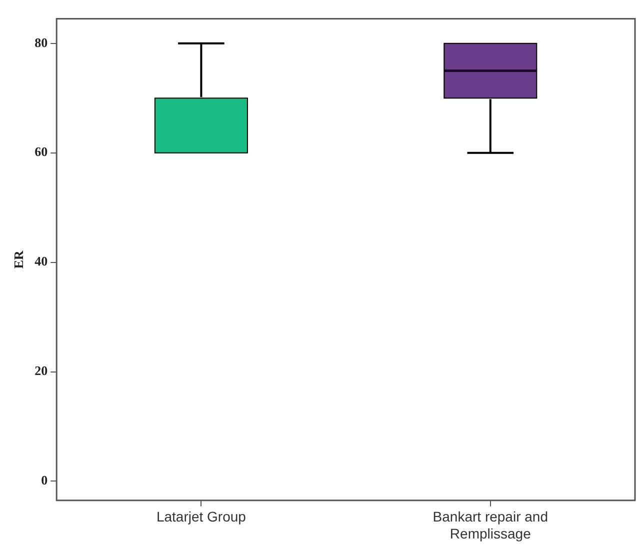 The height and width of the screenshot is (546, 639). I want to click on y-tick-label: 20, so click(41, 370).